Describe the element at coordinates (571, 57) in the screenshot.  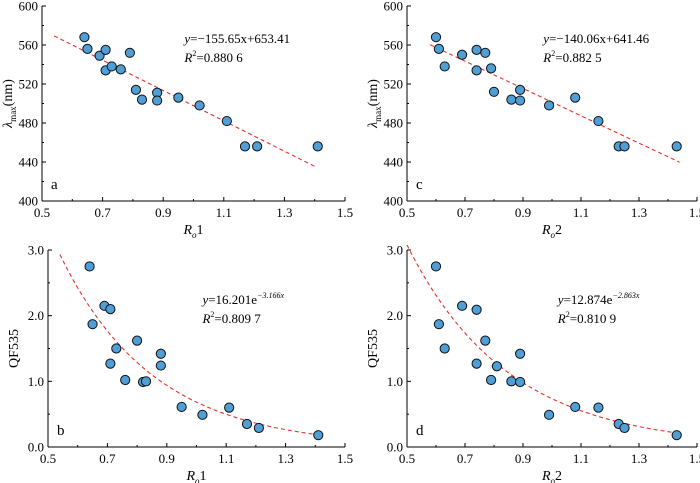
I see `r-squared-label: R2=0.882 5` at that location.